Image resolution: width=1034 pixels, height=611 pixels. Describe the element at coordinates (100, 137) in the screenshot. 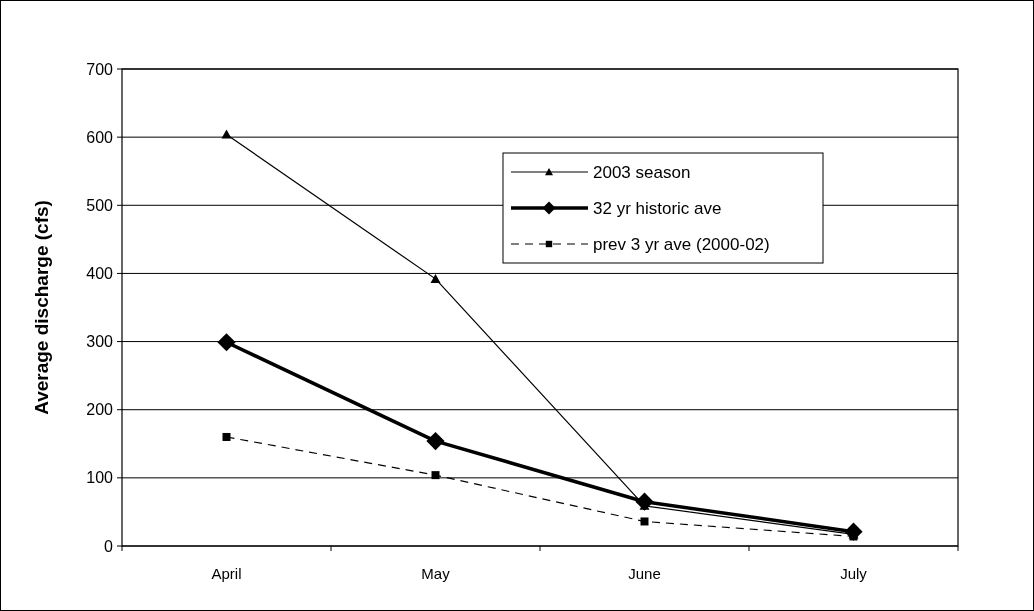

I see `y-tick-label: 600` at that location.